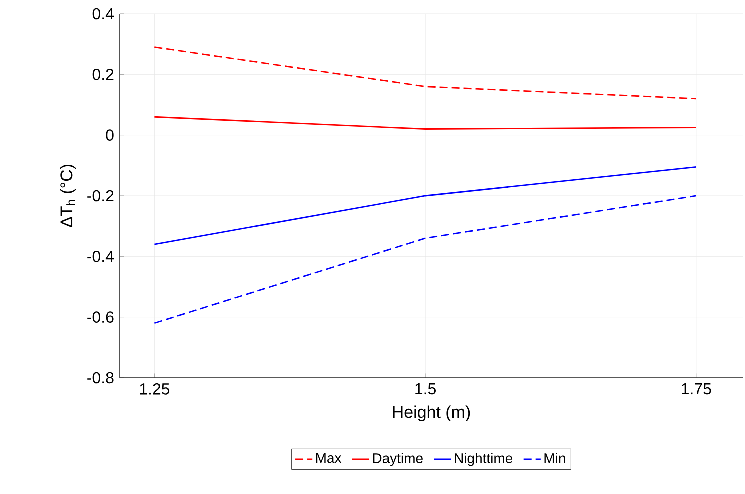 This screenshot has width=745, height=494. I want to click on x-tick-label: 1.5, so click(426, 389).